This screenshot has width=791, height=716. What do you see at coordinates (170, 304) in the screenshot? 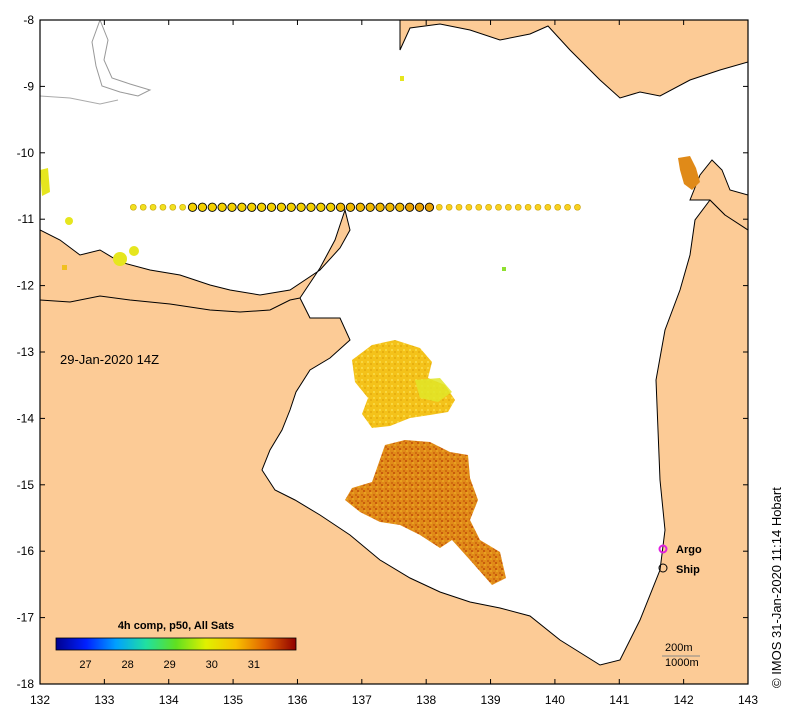
I see `coastline-west` at bounding box center [170, 304].